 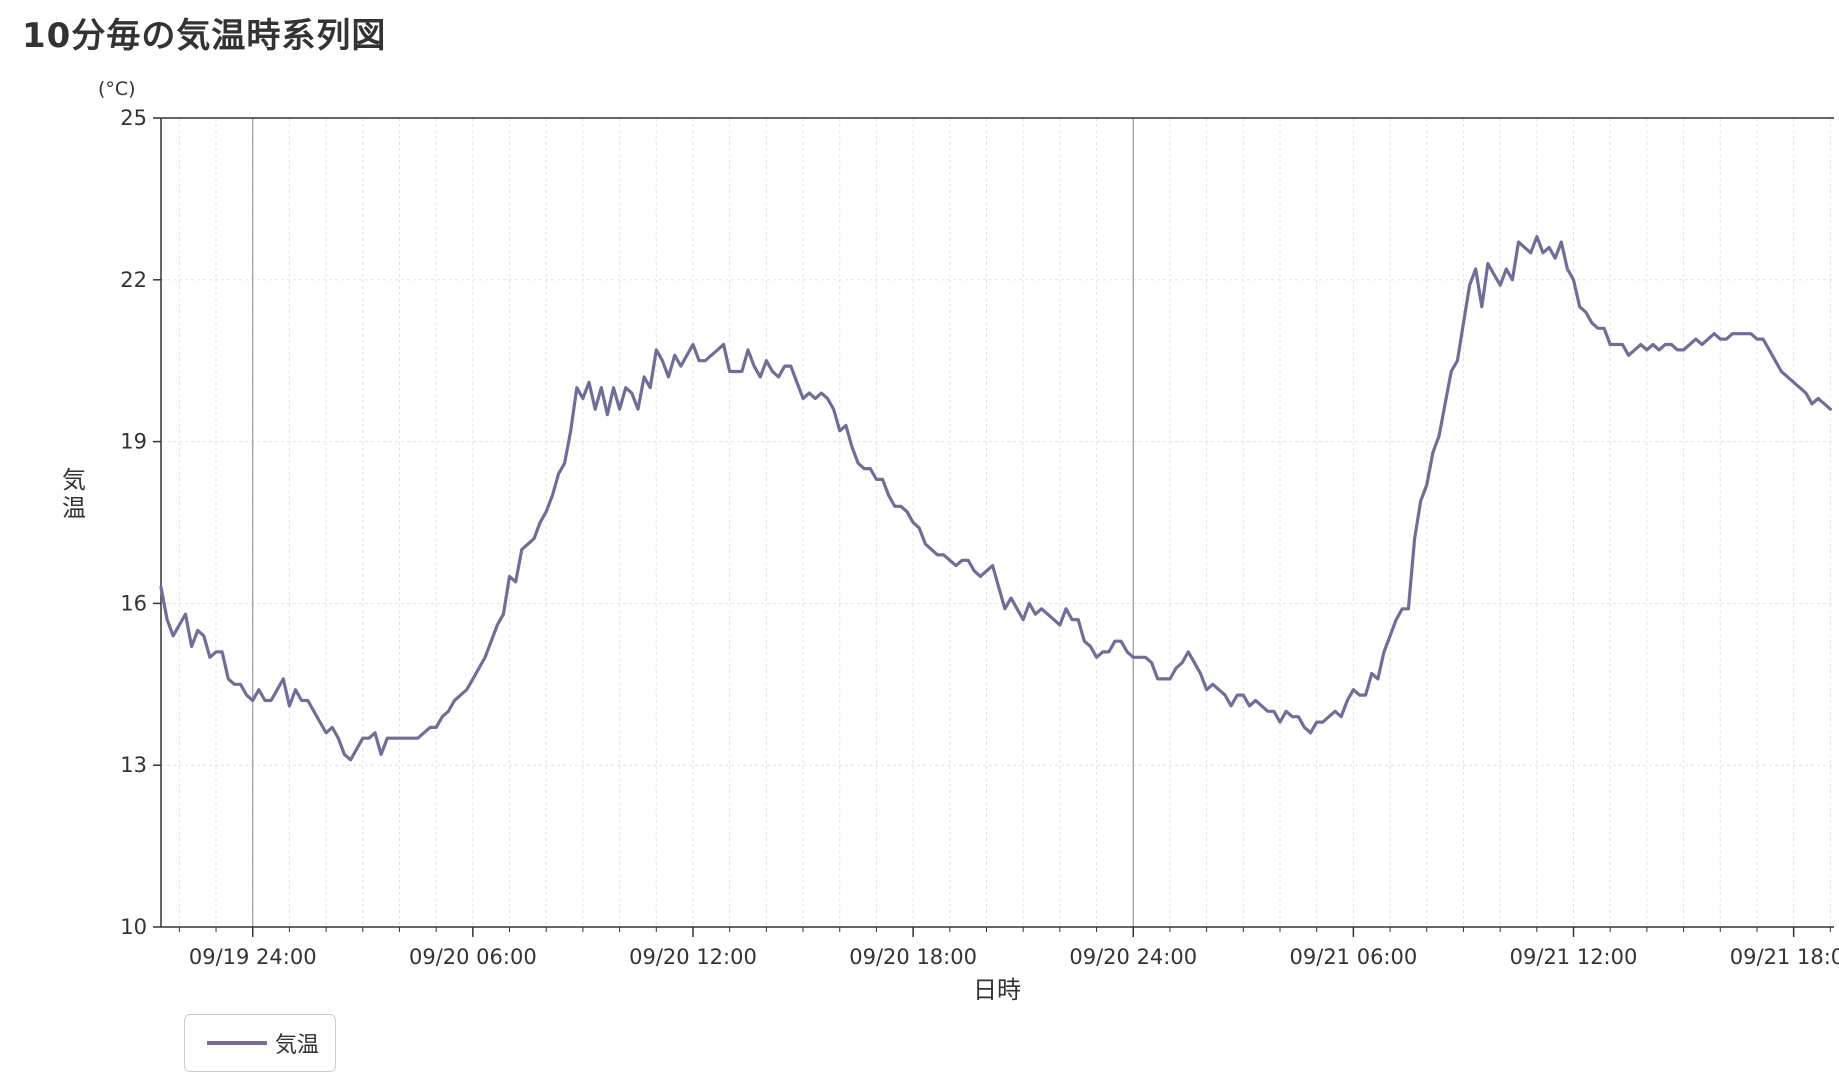 What do you see at coordinates (117, 89) in the screenshot?
I see `y-axis-unit: (°C)` at bounding box center [117, 89].